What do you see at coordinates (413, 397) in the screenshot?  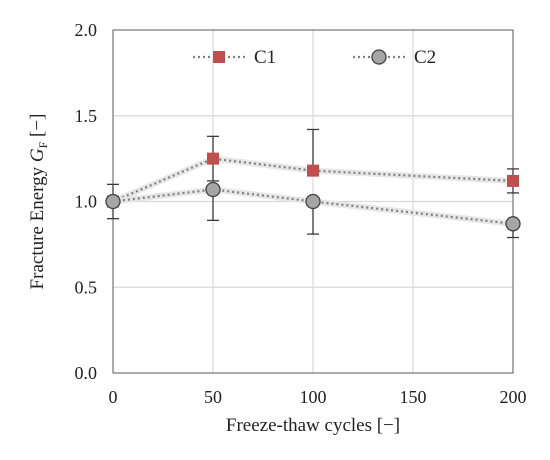 I see `x-tick-label: 150` at bounding box center [413, 397].